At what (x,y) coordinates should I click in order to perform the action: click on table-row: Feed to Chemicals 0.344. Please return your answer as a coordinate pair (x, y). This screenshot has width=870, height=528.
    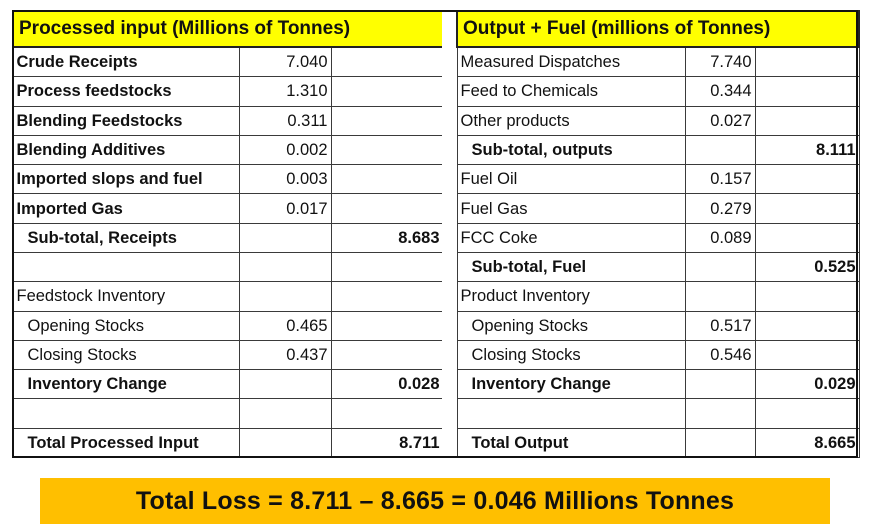
    Looking at the image, I should click on (658, 91).